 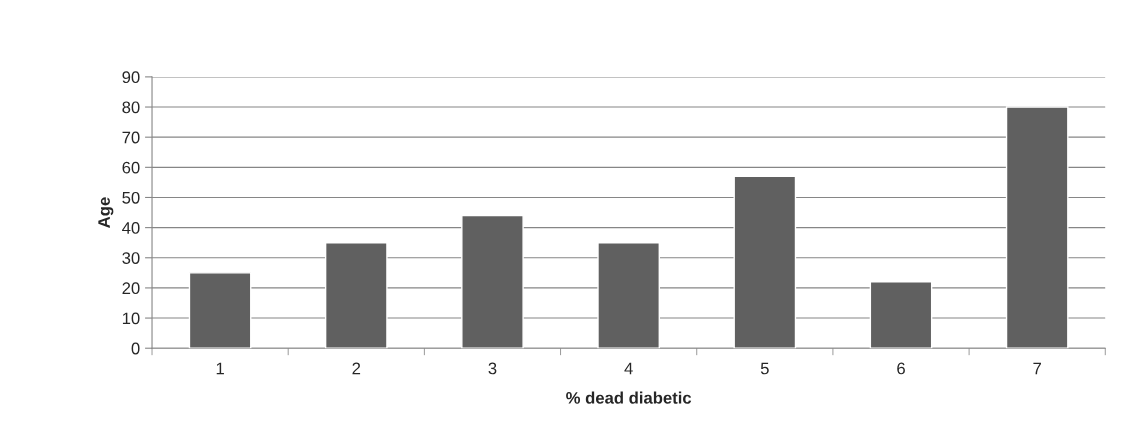 What do you see at coordinates (131, 258) in the screenshot?
I see `y-tick-label: 30` at bounding box center [131, 258].